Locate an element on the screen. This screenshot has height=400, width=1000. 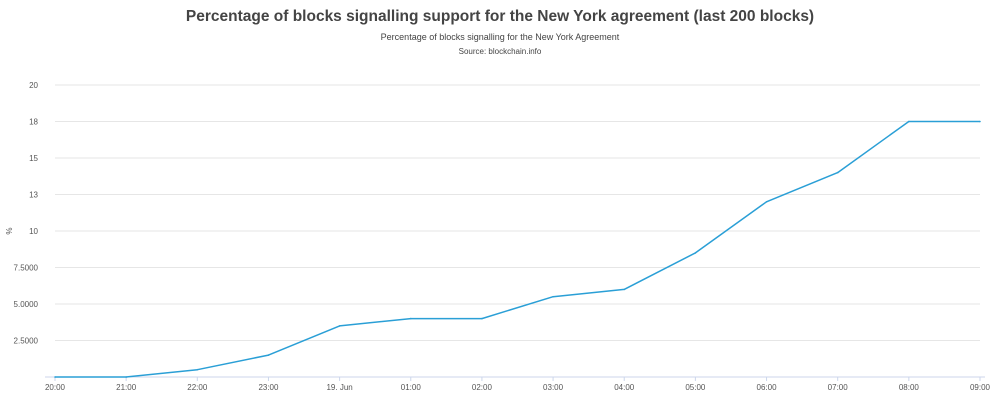
x-tick-label: 07:00 is located at coordinates (838, 387).